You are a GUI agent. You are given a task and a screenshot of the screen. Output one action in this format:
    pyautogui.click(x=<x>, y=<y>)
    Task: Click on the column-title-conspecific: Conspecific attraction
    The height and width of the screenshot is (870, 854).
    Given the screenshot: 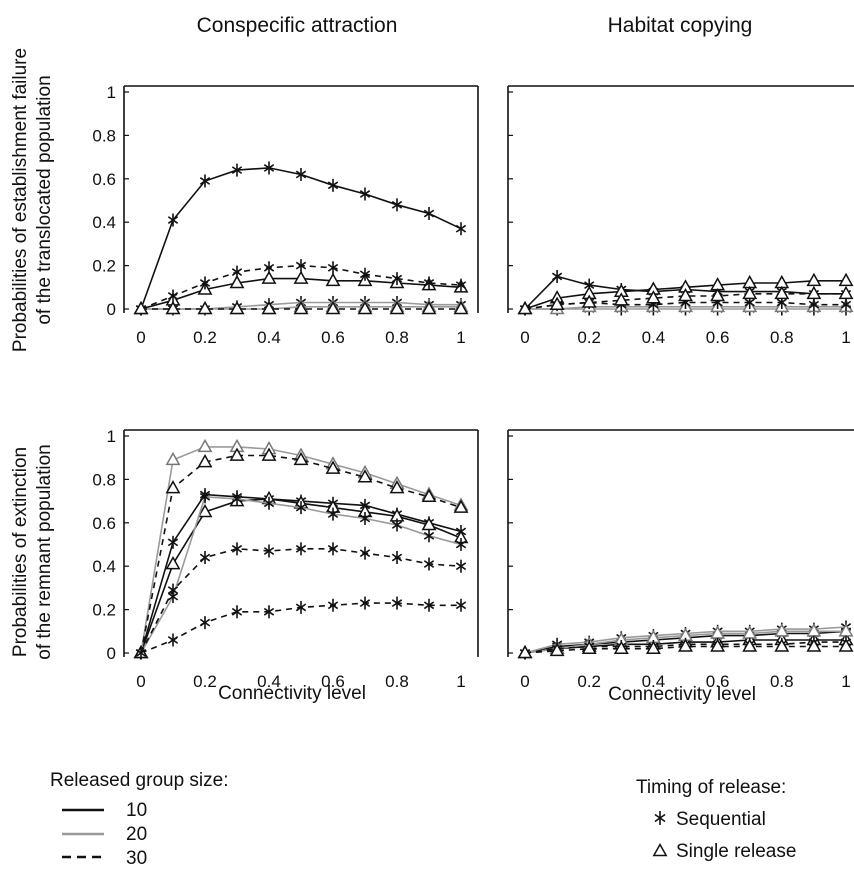 What is the action you would take?
    pyautogui.click(x=297, y=25)
    